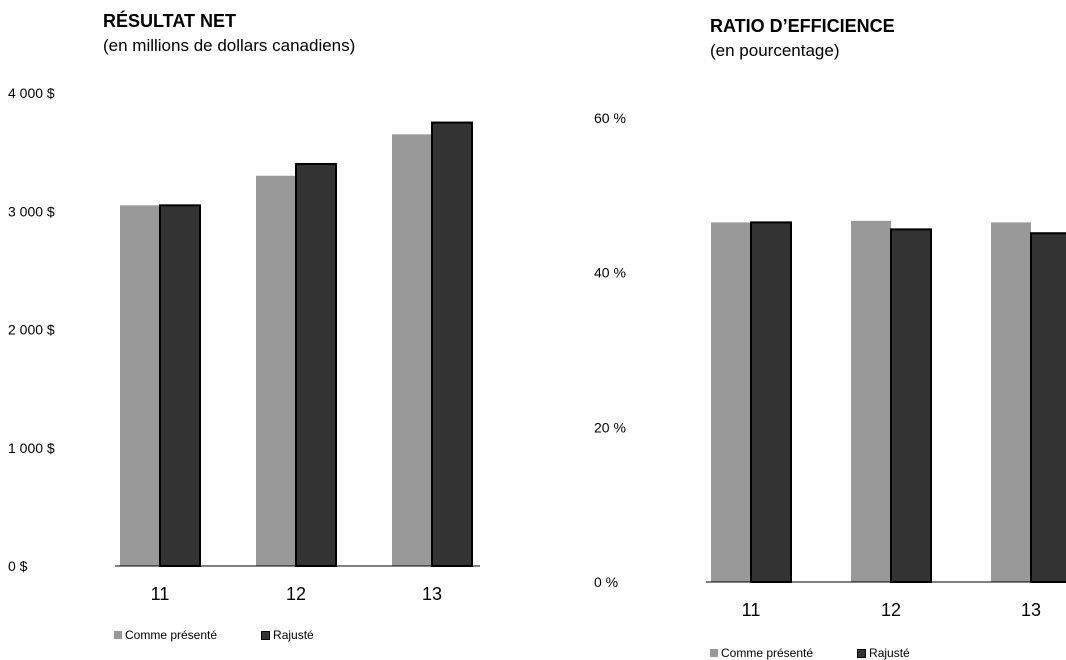 The image size is (1066, 660). I want to click on chart-title: RATIO D’EFFICIENCE, so click(802, 26).